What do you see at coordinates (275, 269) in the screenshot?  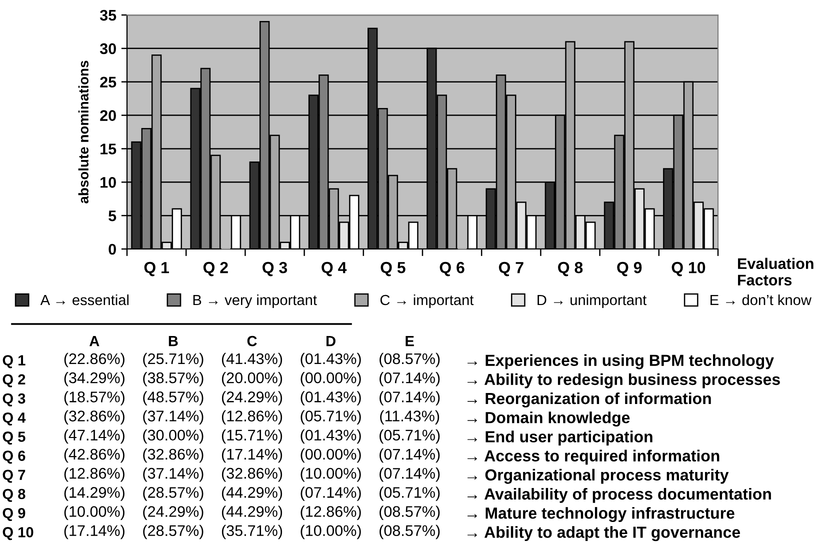 I see `x-tick-label: Q 3` at bounding box center [275, 269].